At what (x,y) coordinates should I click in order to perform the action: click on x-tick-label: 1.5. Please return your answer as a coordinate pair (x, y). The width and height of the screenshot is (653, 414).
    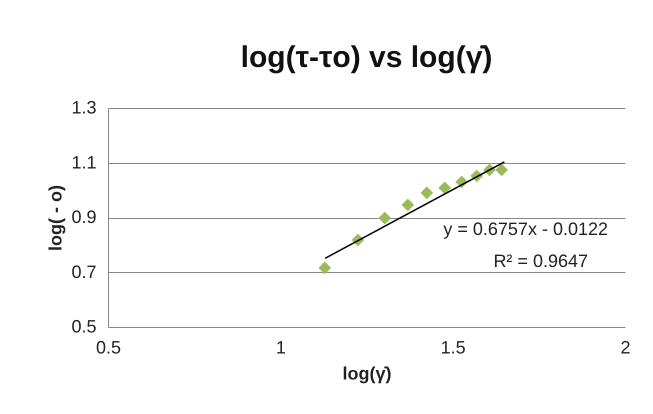
    Looking at the image, I should click on (453, 348).